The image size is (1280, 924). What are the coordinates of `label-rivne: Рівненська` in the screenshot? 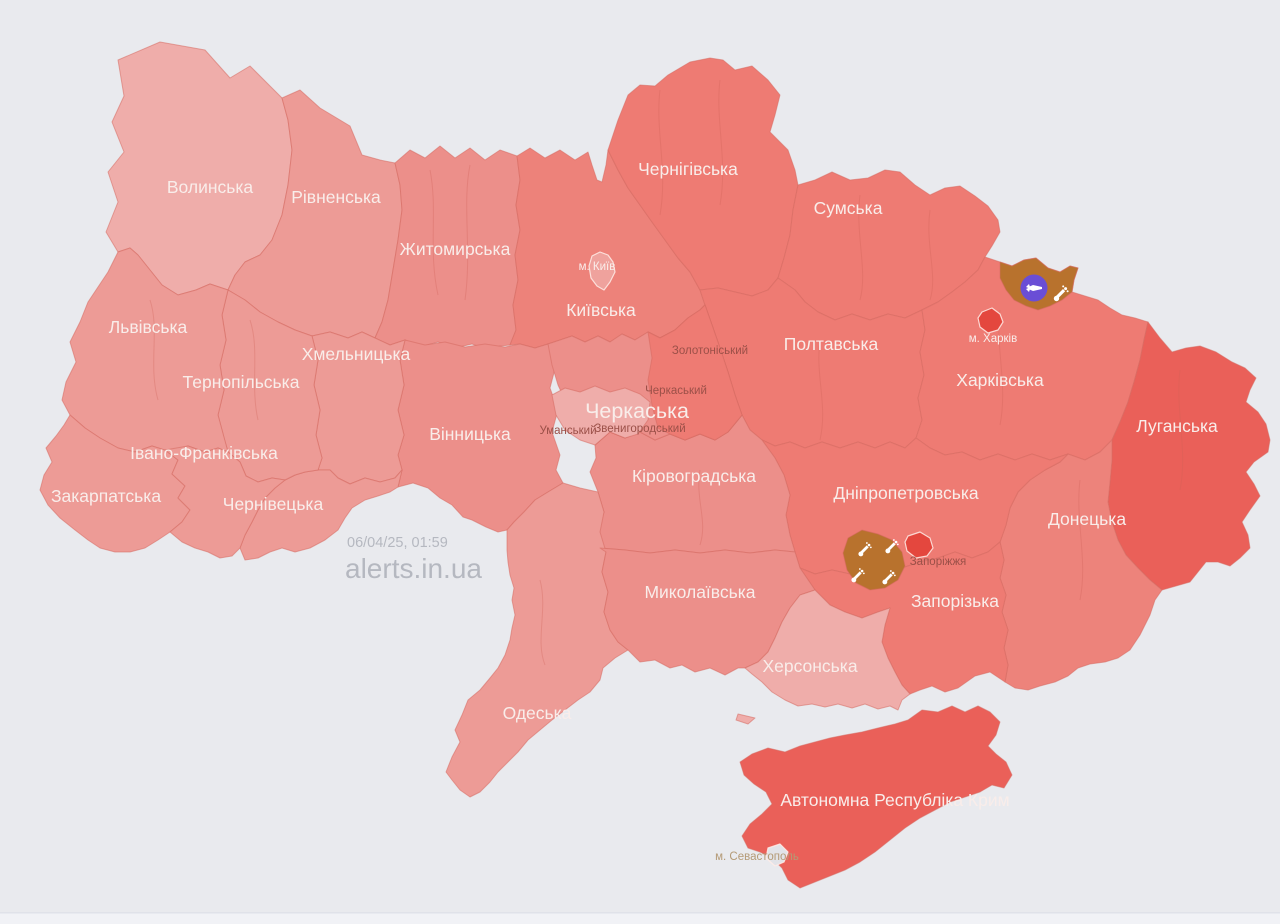 It's located at (336, 197).